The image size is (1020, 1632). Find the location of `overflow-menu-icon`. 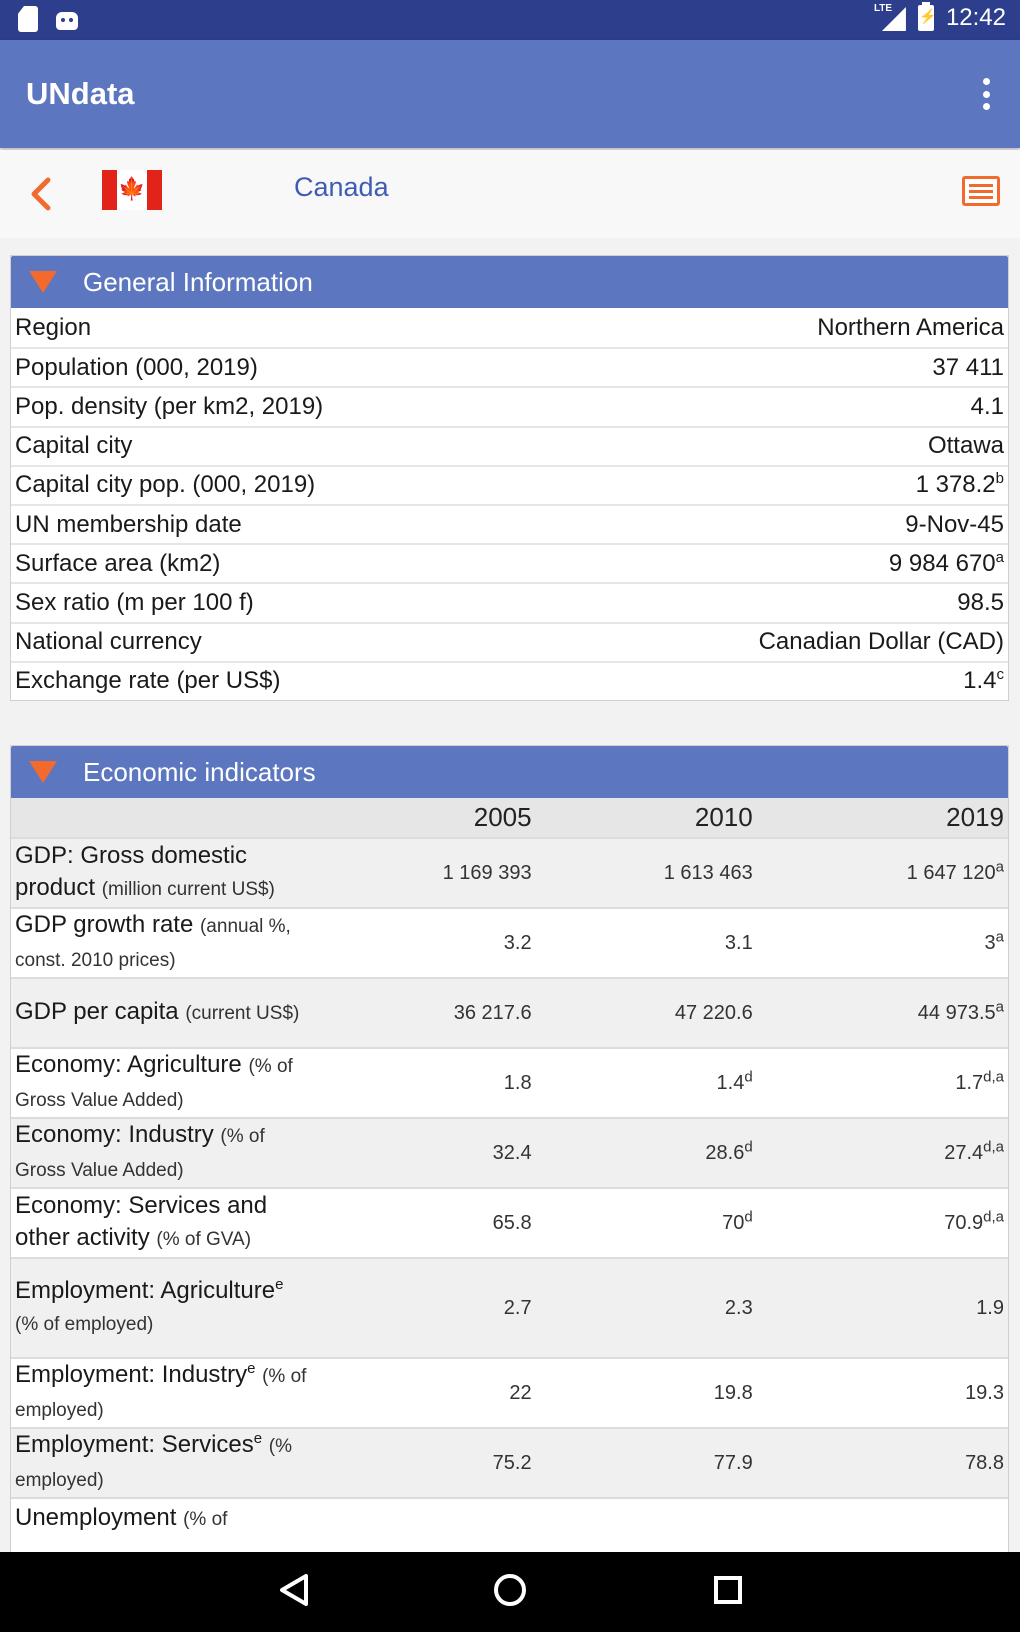

overflow-menu-icon is located at coordinates (986, 94).